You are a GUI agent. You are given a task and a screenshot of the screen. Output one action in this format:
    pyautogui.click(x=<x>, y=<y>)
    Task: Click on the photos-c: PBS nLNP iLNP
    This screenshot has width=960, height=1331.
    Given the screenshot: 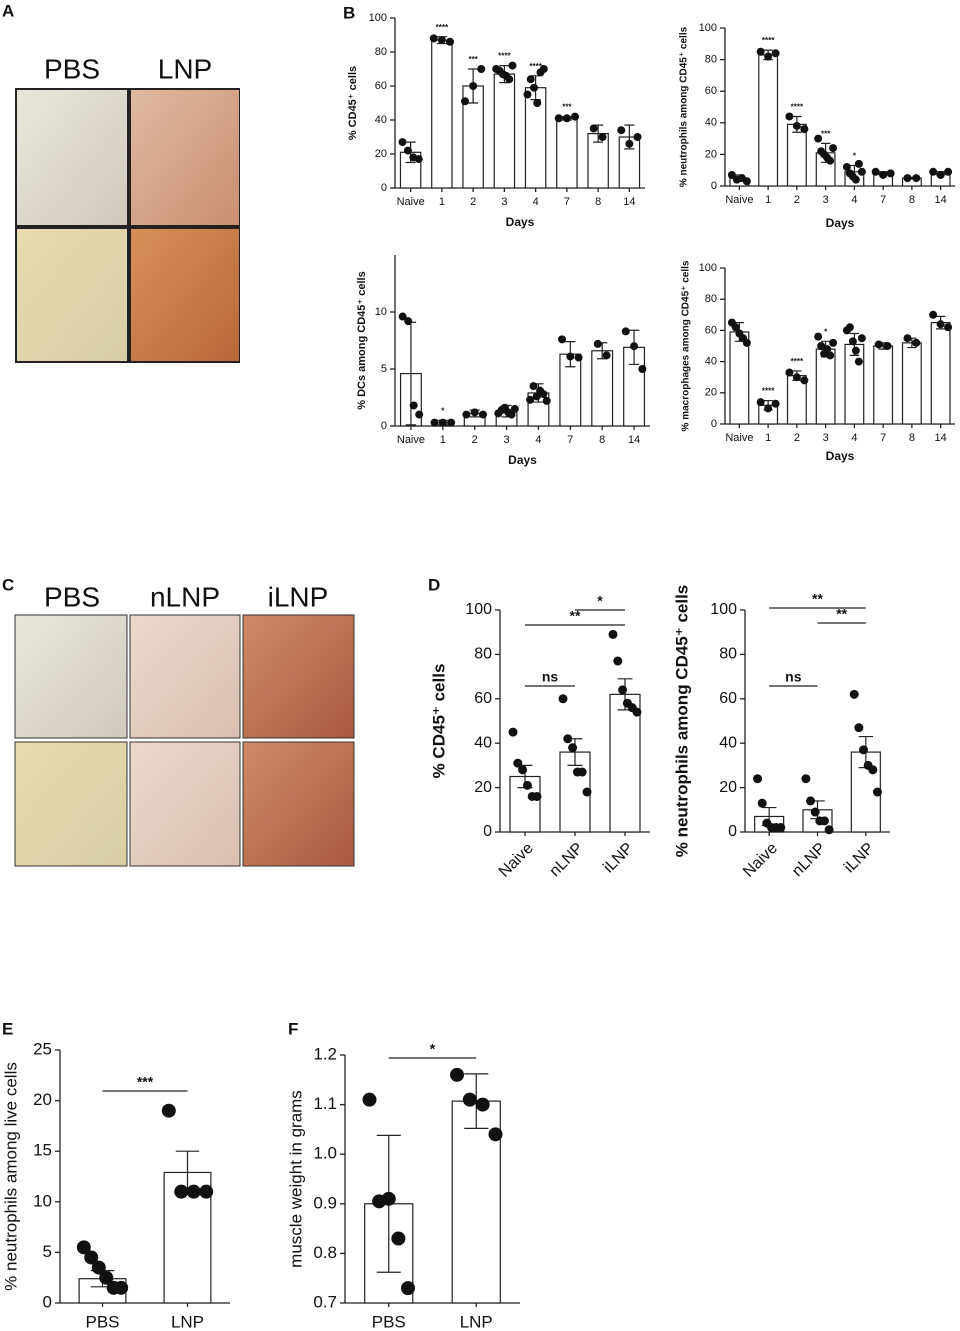 What is the action you would take?
    pyautogui.click(x=184, y=724)
    